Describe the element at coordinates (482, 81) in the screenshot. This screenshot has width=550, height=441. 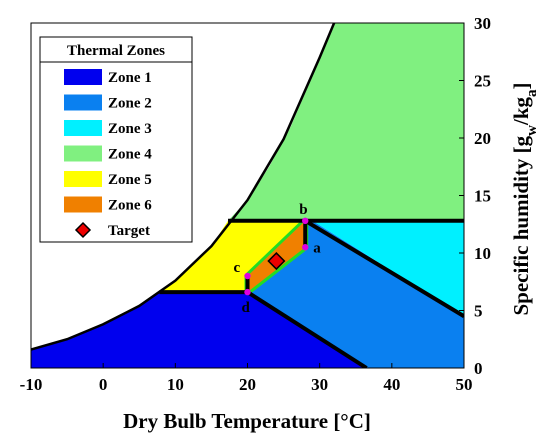
I see `y-tick-label: 25` at that location.